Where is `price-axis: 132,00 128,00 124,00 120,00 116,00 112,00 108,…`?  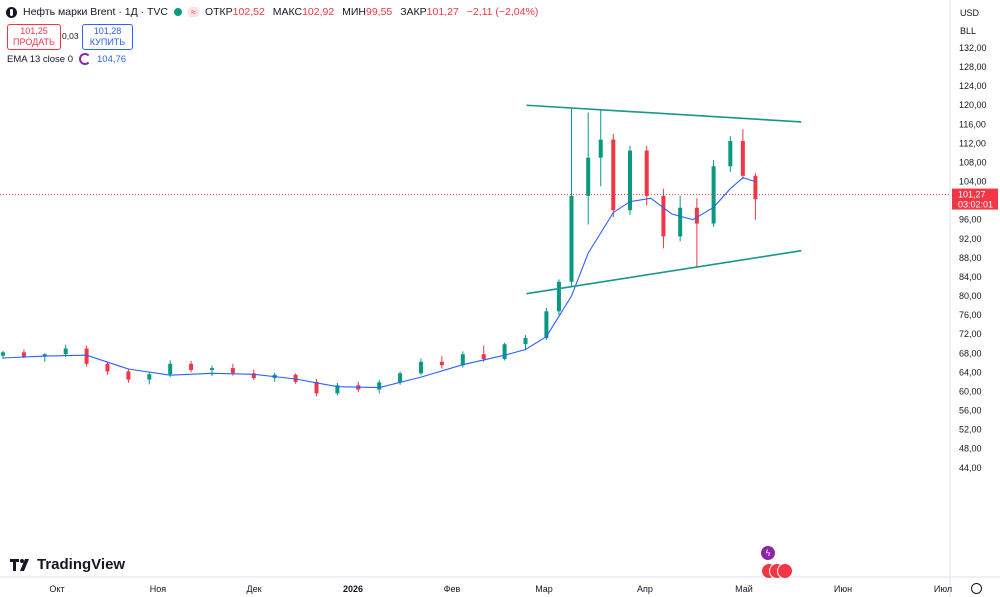
price-axis: 132,00 128,00 124,00 120,00 116,00 112,00 108,… is located at coordinates (973, 258).